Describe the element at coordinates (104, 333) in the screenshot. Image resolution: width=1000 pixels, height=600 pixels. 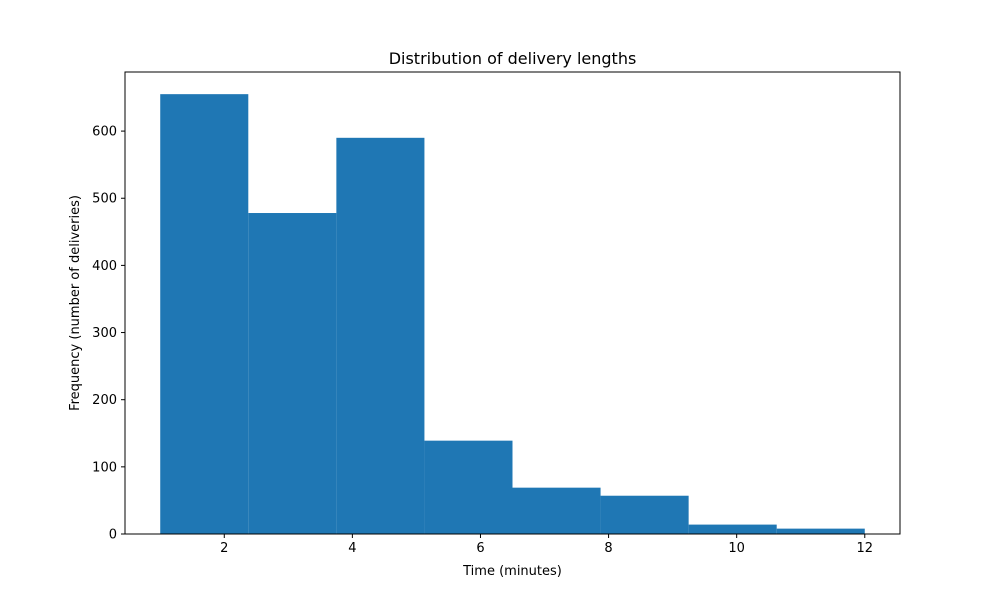
I see `y-tick-label: 300` at that location.